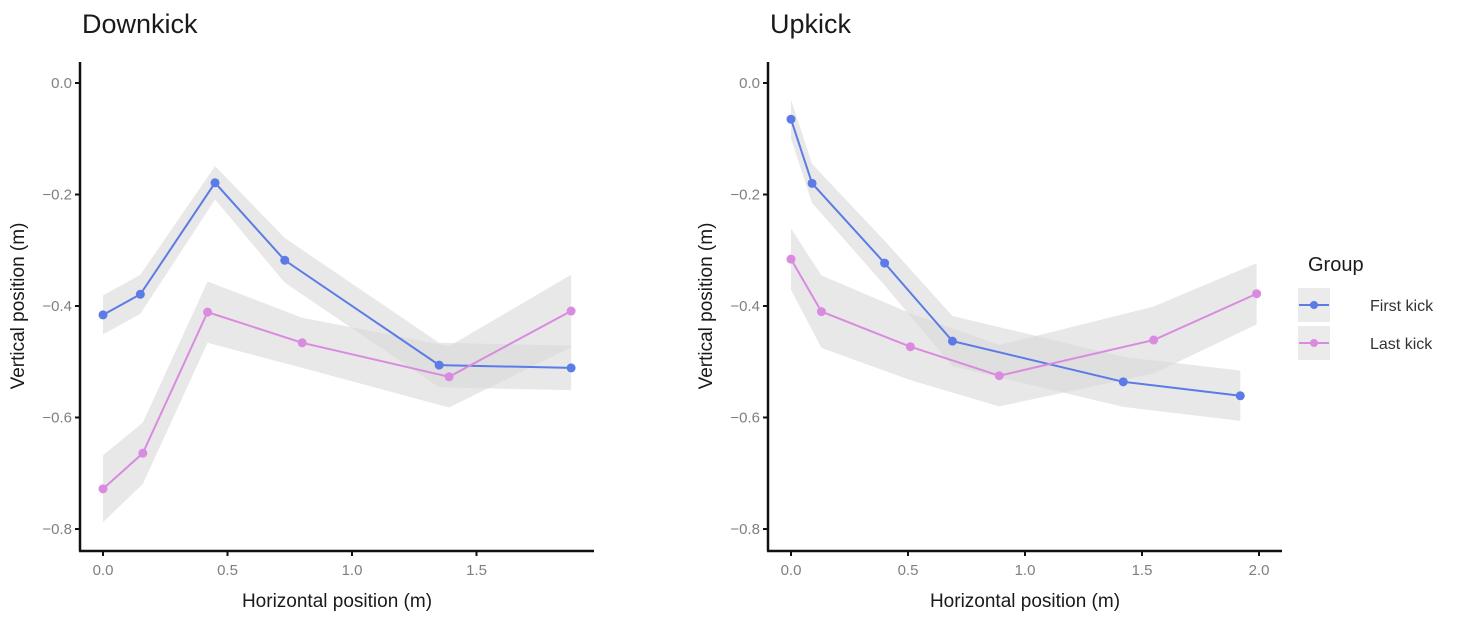 The width and height of the screenshot is (1472, 623). I want to click on upkick-y-ticks: 0.0 −0.2 −0.4 −0.6 −0.8, so click(749, 306).